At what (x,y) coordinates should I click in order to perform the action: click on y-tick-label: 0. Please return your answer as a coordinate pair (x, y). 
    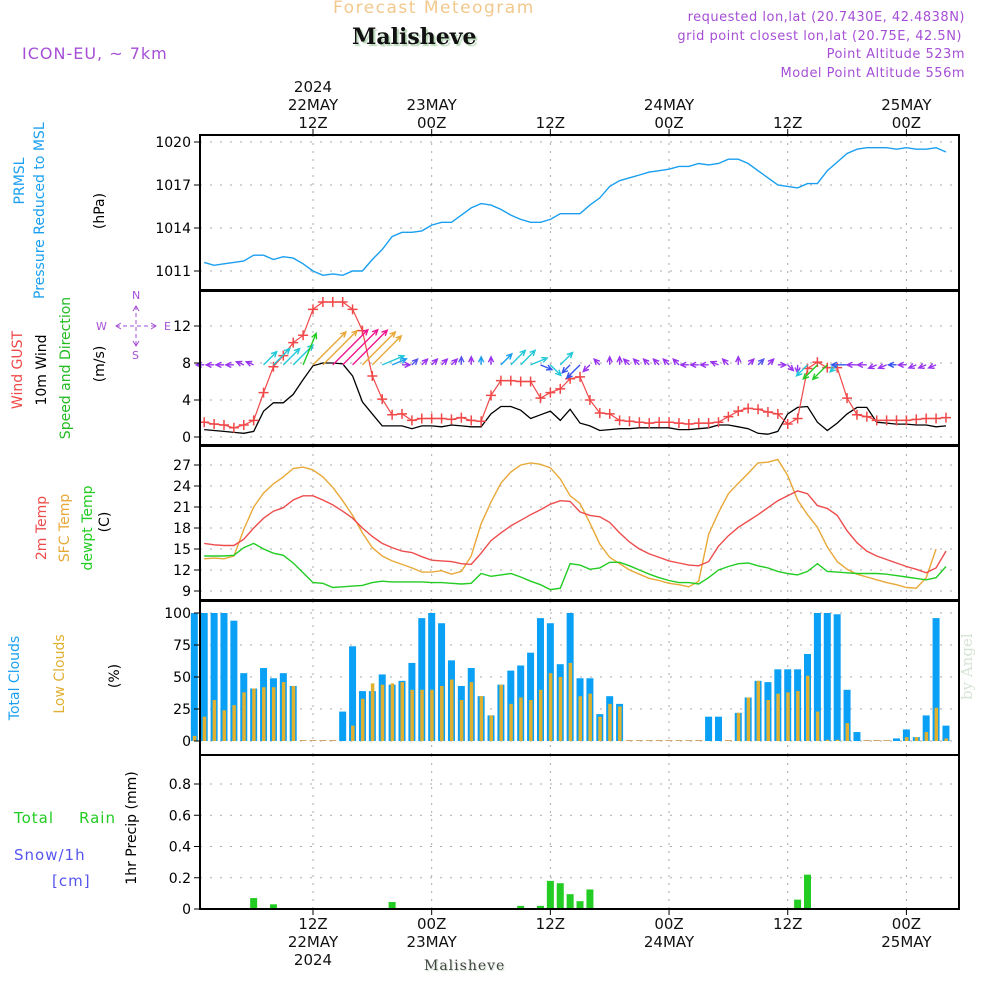
    Looking at the image, I should click on (186, 742).